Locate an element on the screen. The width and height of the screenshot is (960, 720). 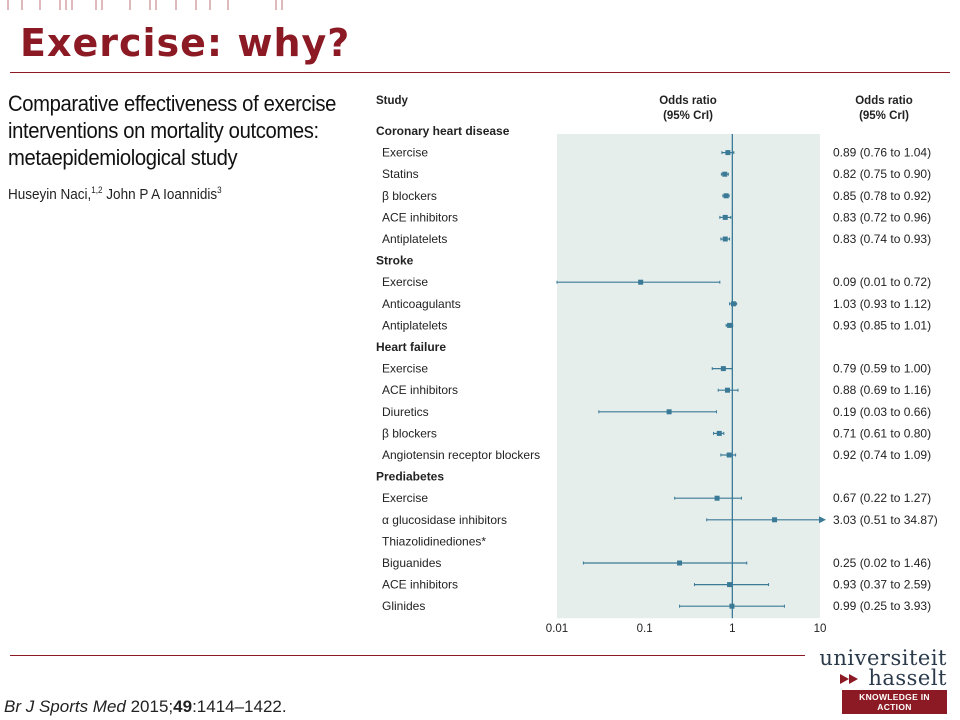
row-estimate-text: 0.93 (0.85 to 1.01) is located at coordinates (882, 325).